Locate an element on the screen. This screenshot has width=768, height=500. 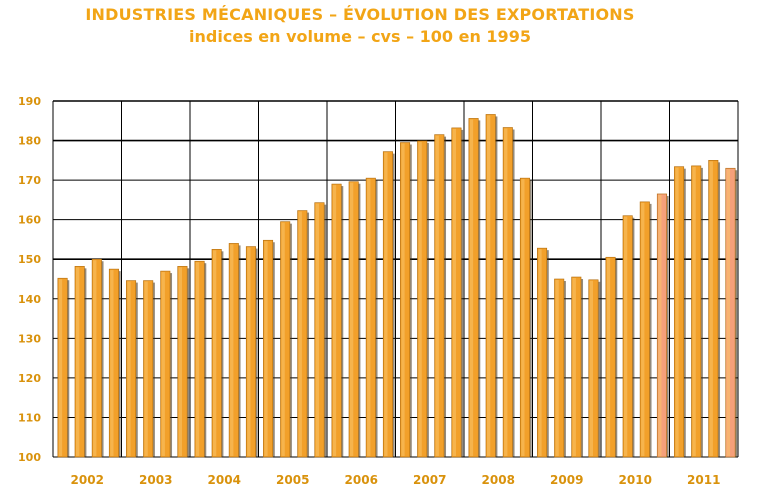
x-year-label: 2004 is located at coordinates (224, 480).